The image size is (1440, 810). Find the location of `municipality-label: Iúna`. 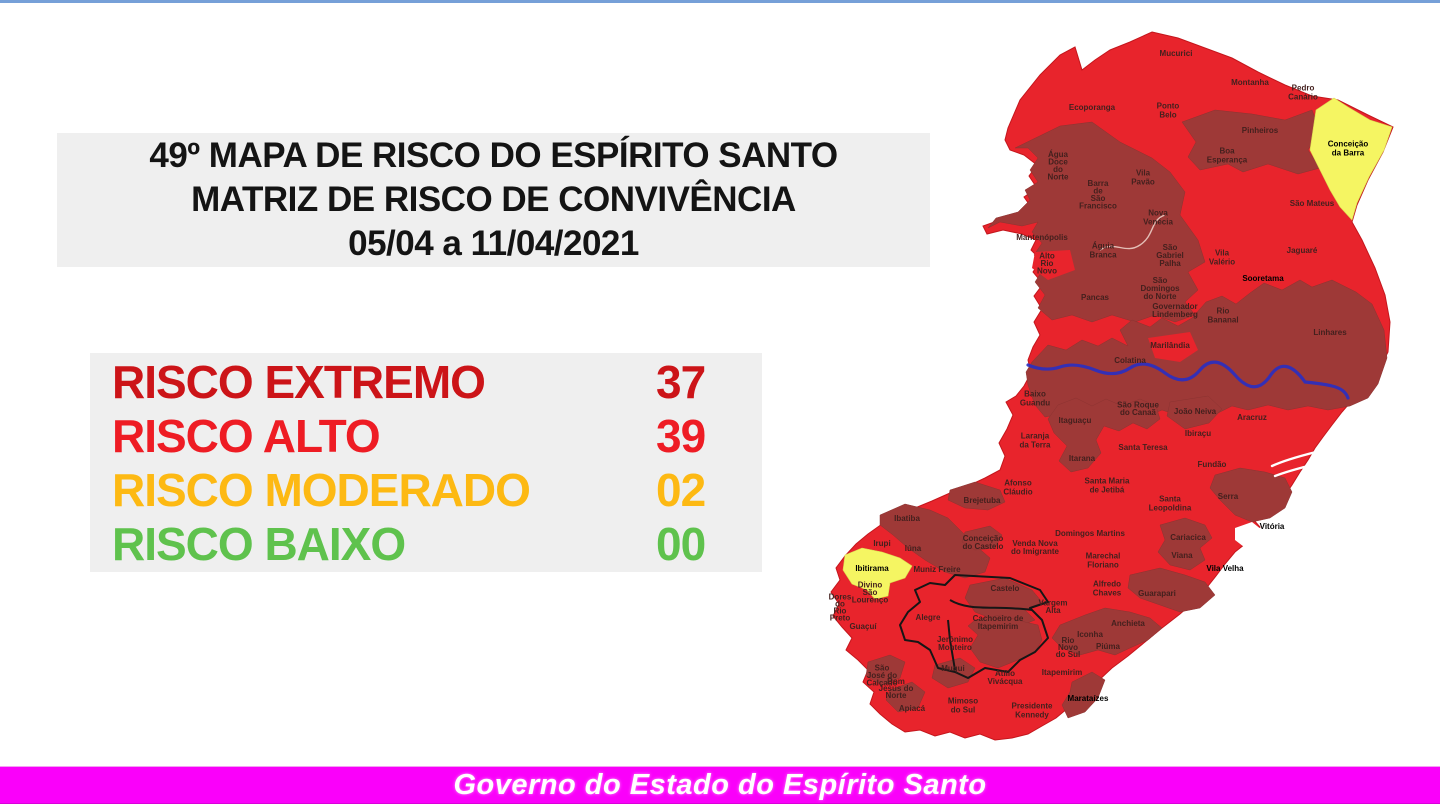

municipality-label: Iúna is located at coordinates (913, 548).